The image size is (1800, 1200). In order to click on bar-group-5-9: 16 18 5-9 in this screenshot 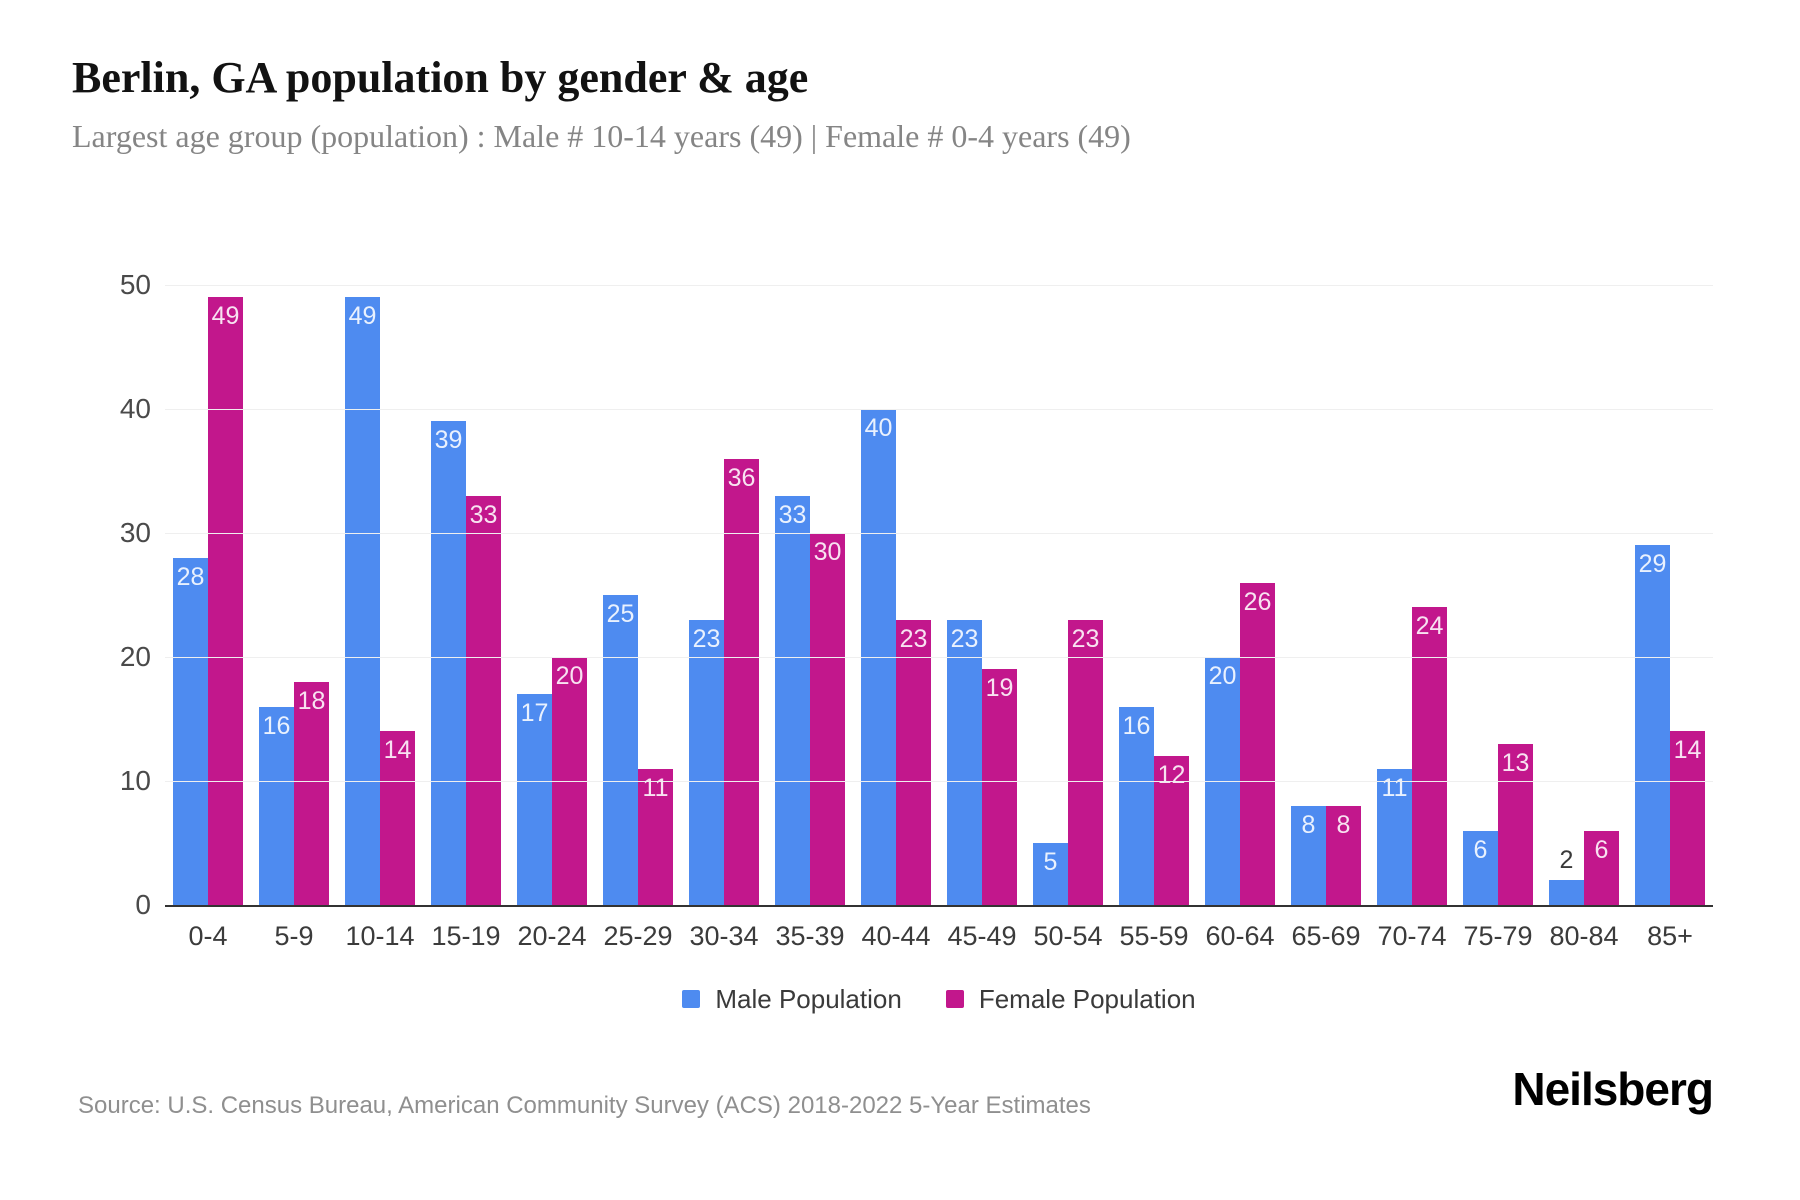, I will do `click(294, 618)`.